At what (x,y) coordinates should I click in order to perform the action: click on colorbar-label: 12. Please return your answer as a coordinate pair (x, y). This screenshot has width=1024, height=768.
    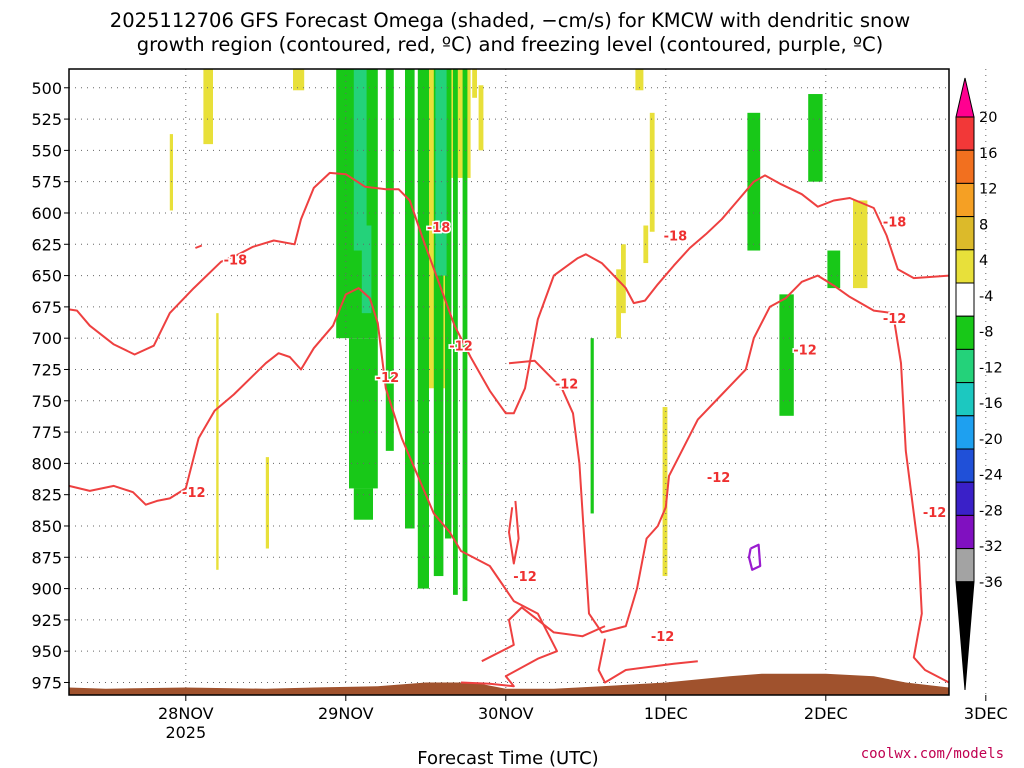
    Looking at the image, I should click on (988, 190).